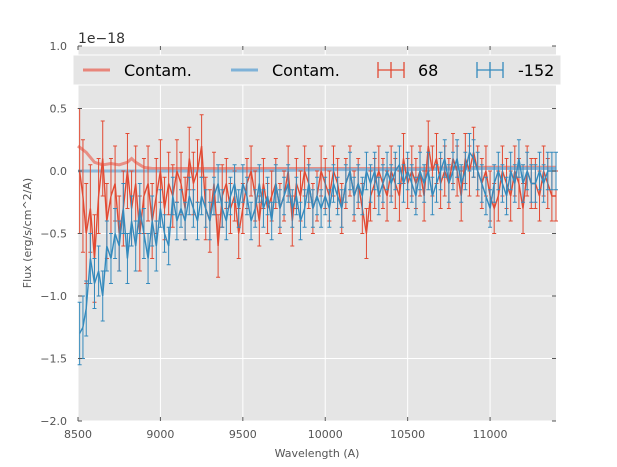  I want to click on x-tick-label: 10000, so click(325, 434).